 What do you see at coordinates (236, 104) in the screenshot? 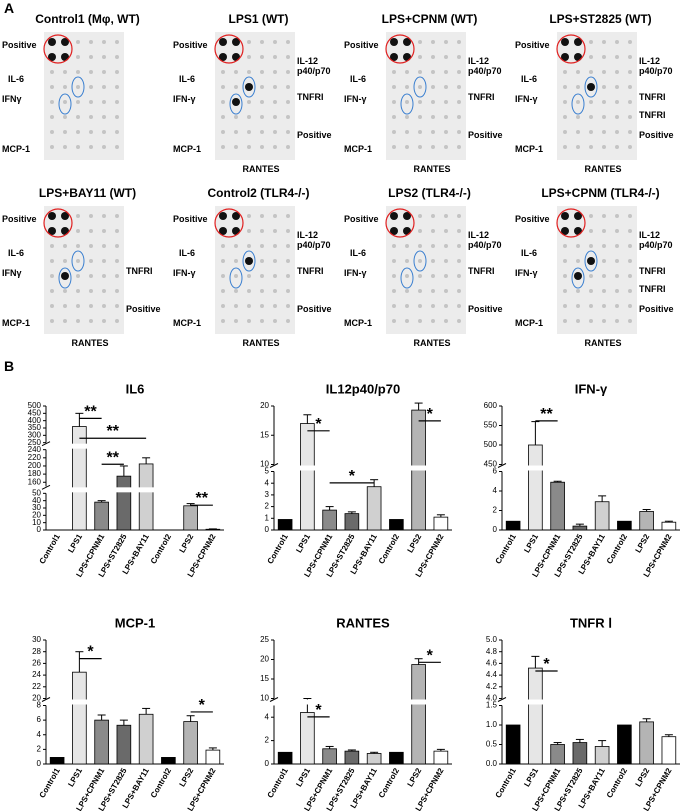
I see `marker-ring` at bounding box center [236, 104].